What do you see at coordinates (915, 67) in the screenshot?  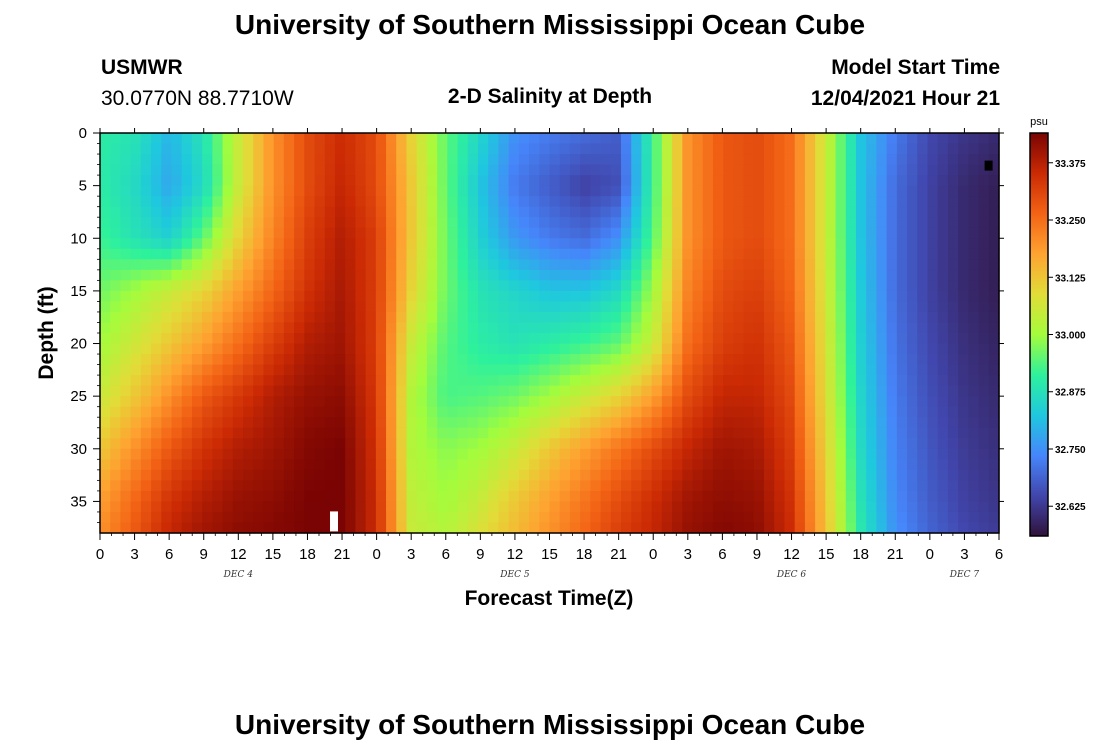 I see `model-start-label: Model Start Time` at bounding box center [915, 67].